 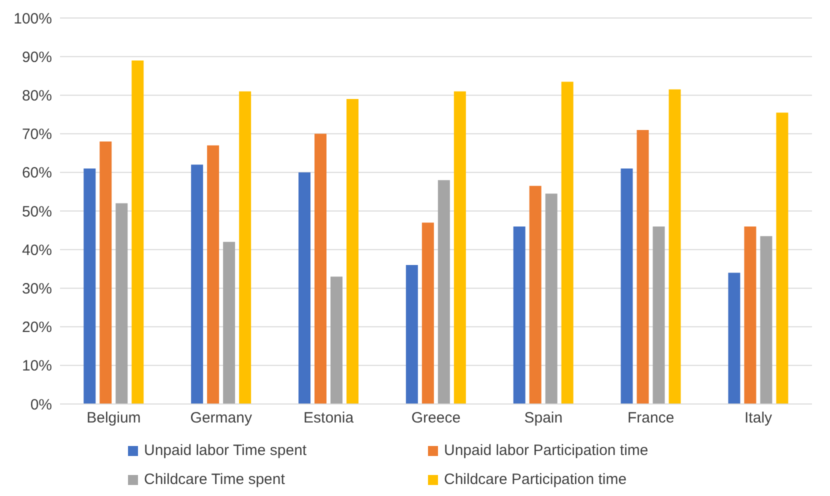 I want to click on y-tick-label: 40%, so click(x=37, y=250).